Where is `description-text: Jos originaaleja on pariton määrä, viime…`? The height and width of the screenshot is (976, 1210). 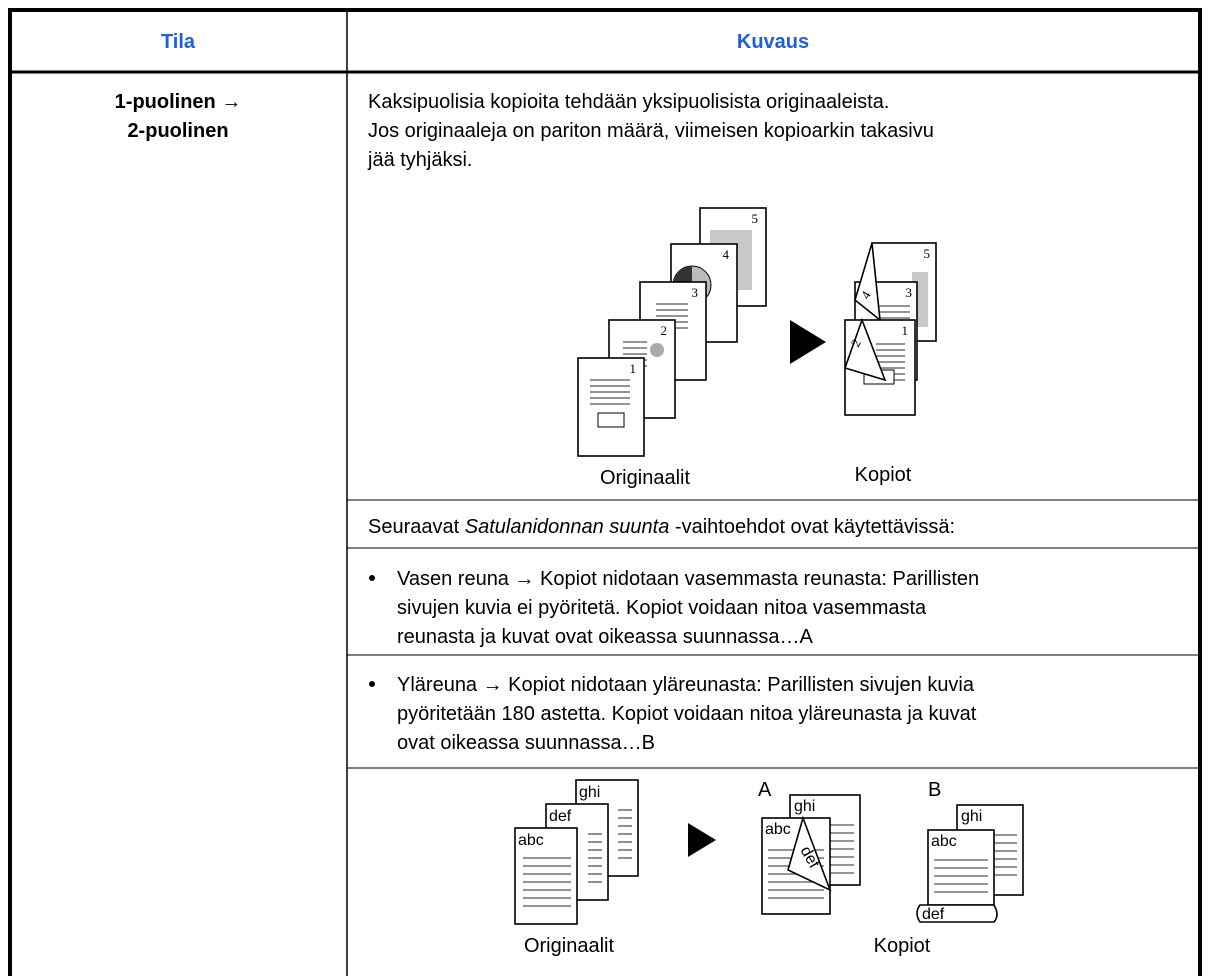
description-text: Jos originaaleja on pariton määrä, viime… is located at coordinates (651, 131).